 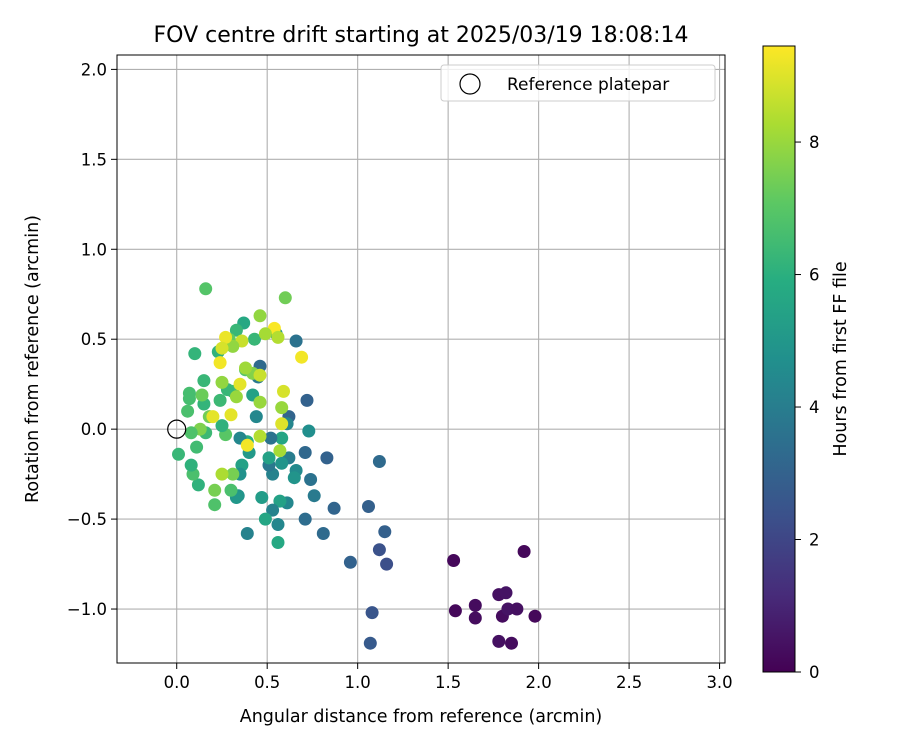 What do you see at coordinates (177, 429) in the screenshot?
I see `reference-platepar-marker` at bounding box center [177, 429].